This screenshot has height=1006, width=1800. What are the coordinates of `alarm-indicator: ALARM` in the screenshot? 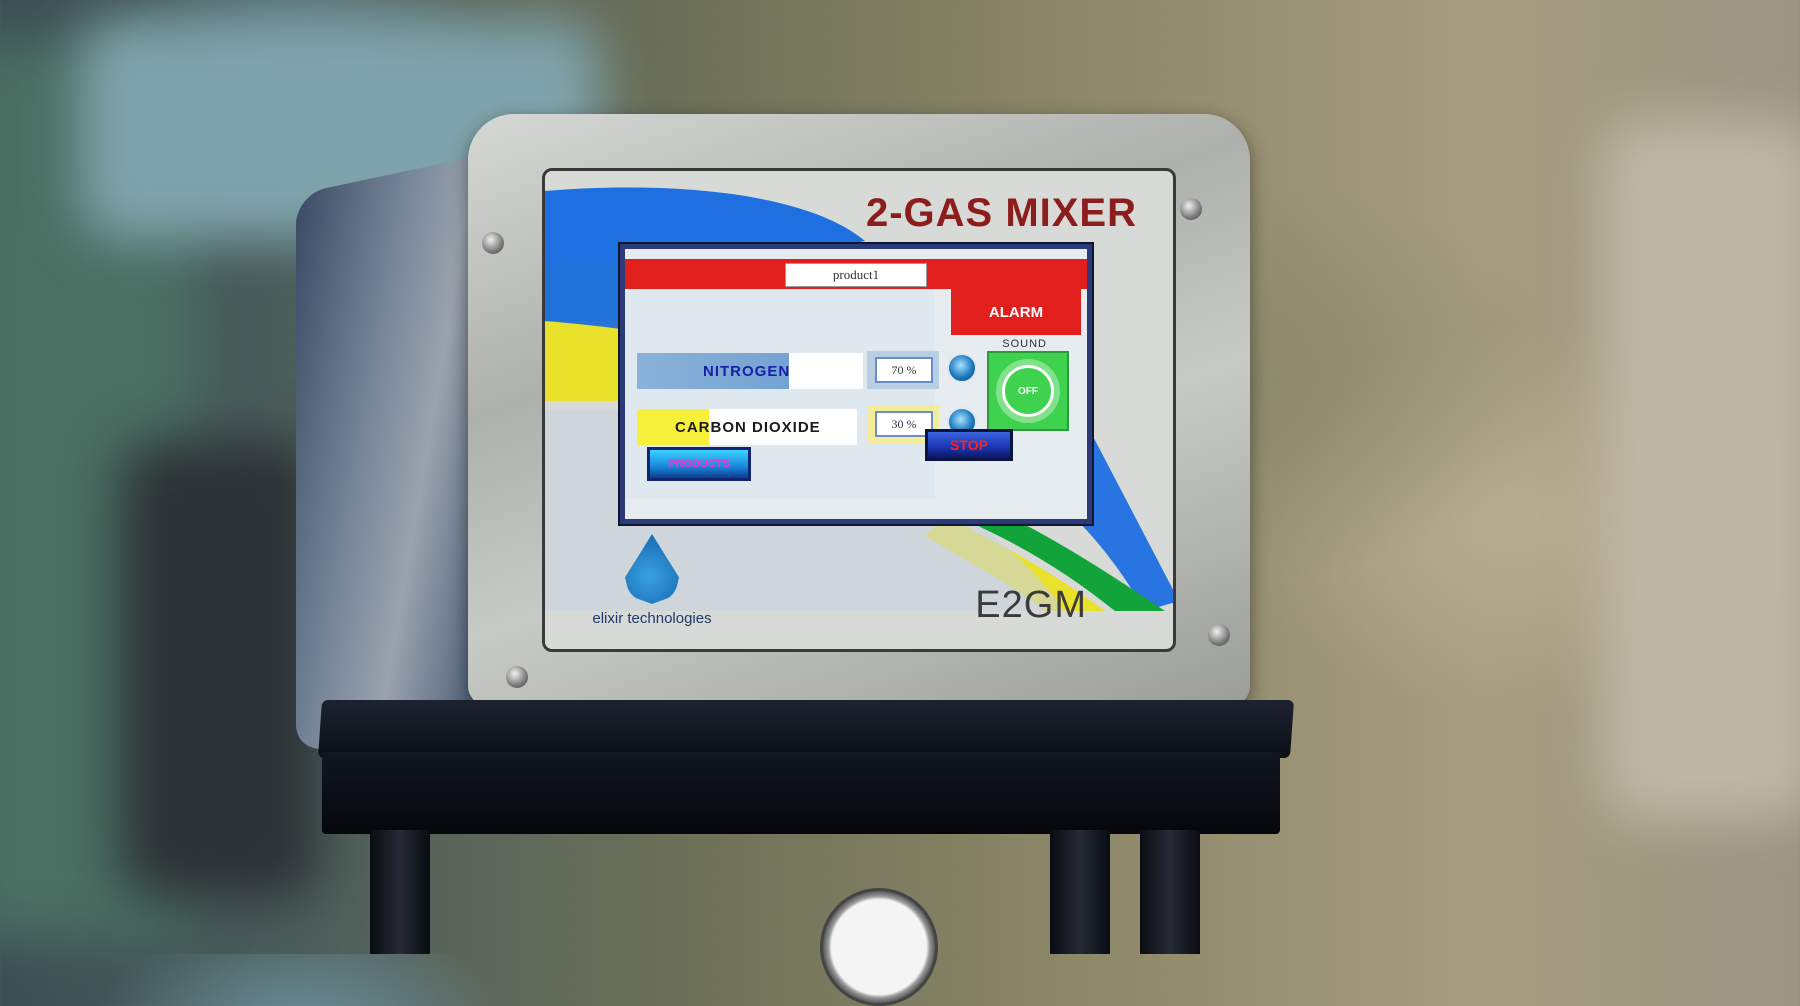 It's located at (1016, 312).